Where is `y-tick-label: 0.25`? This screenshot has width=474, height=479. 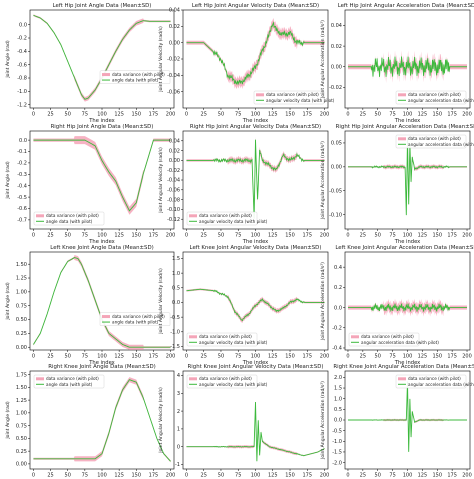 y-tick-label: 0.25 is located at coordinates (21, 334).